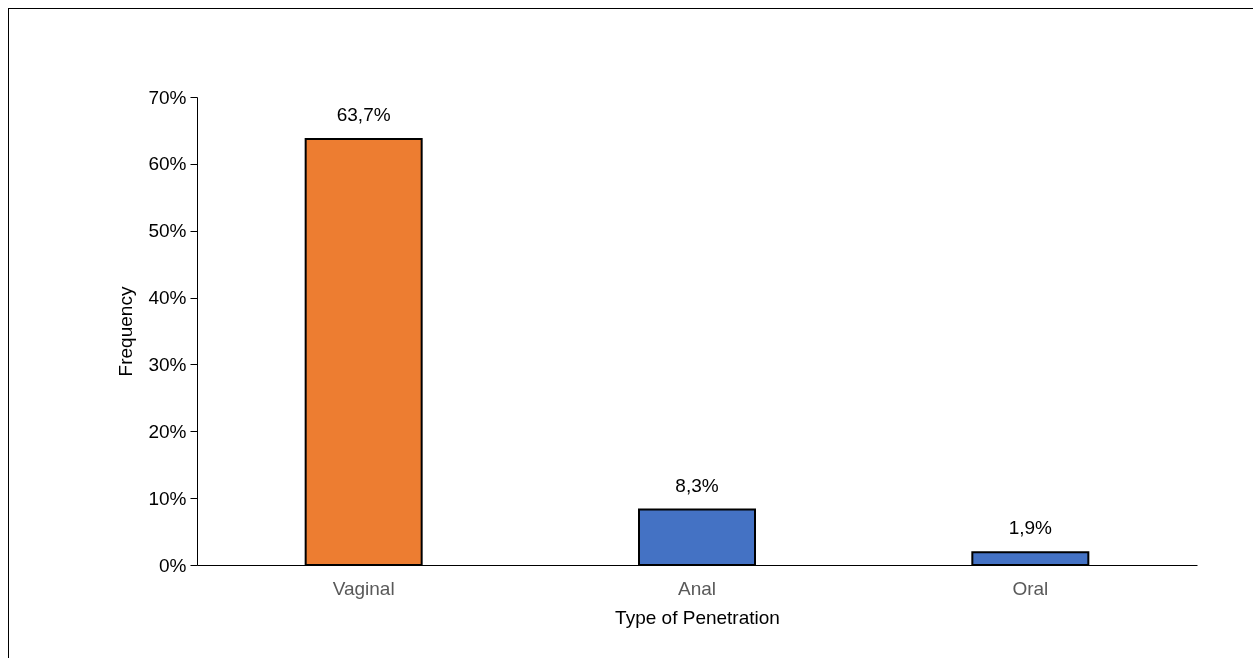 The height and width of the screenshot is (658, 1253). I want to click on x-tick-label: Vaginal, so click(363, 588).